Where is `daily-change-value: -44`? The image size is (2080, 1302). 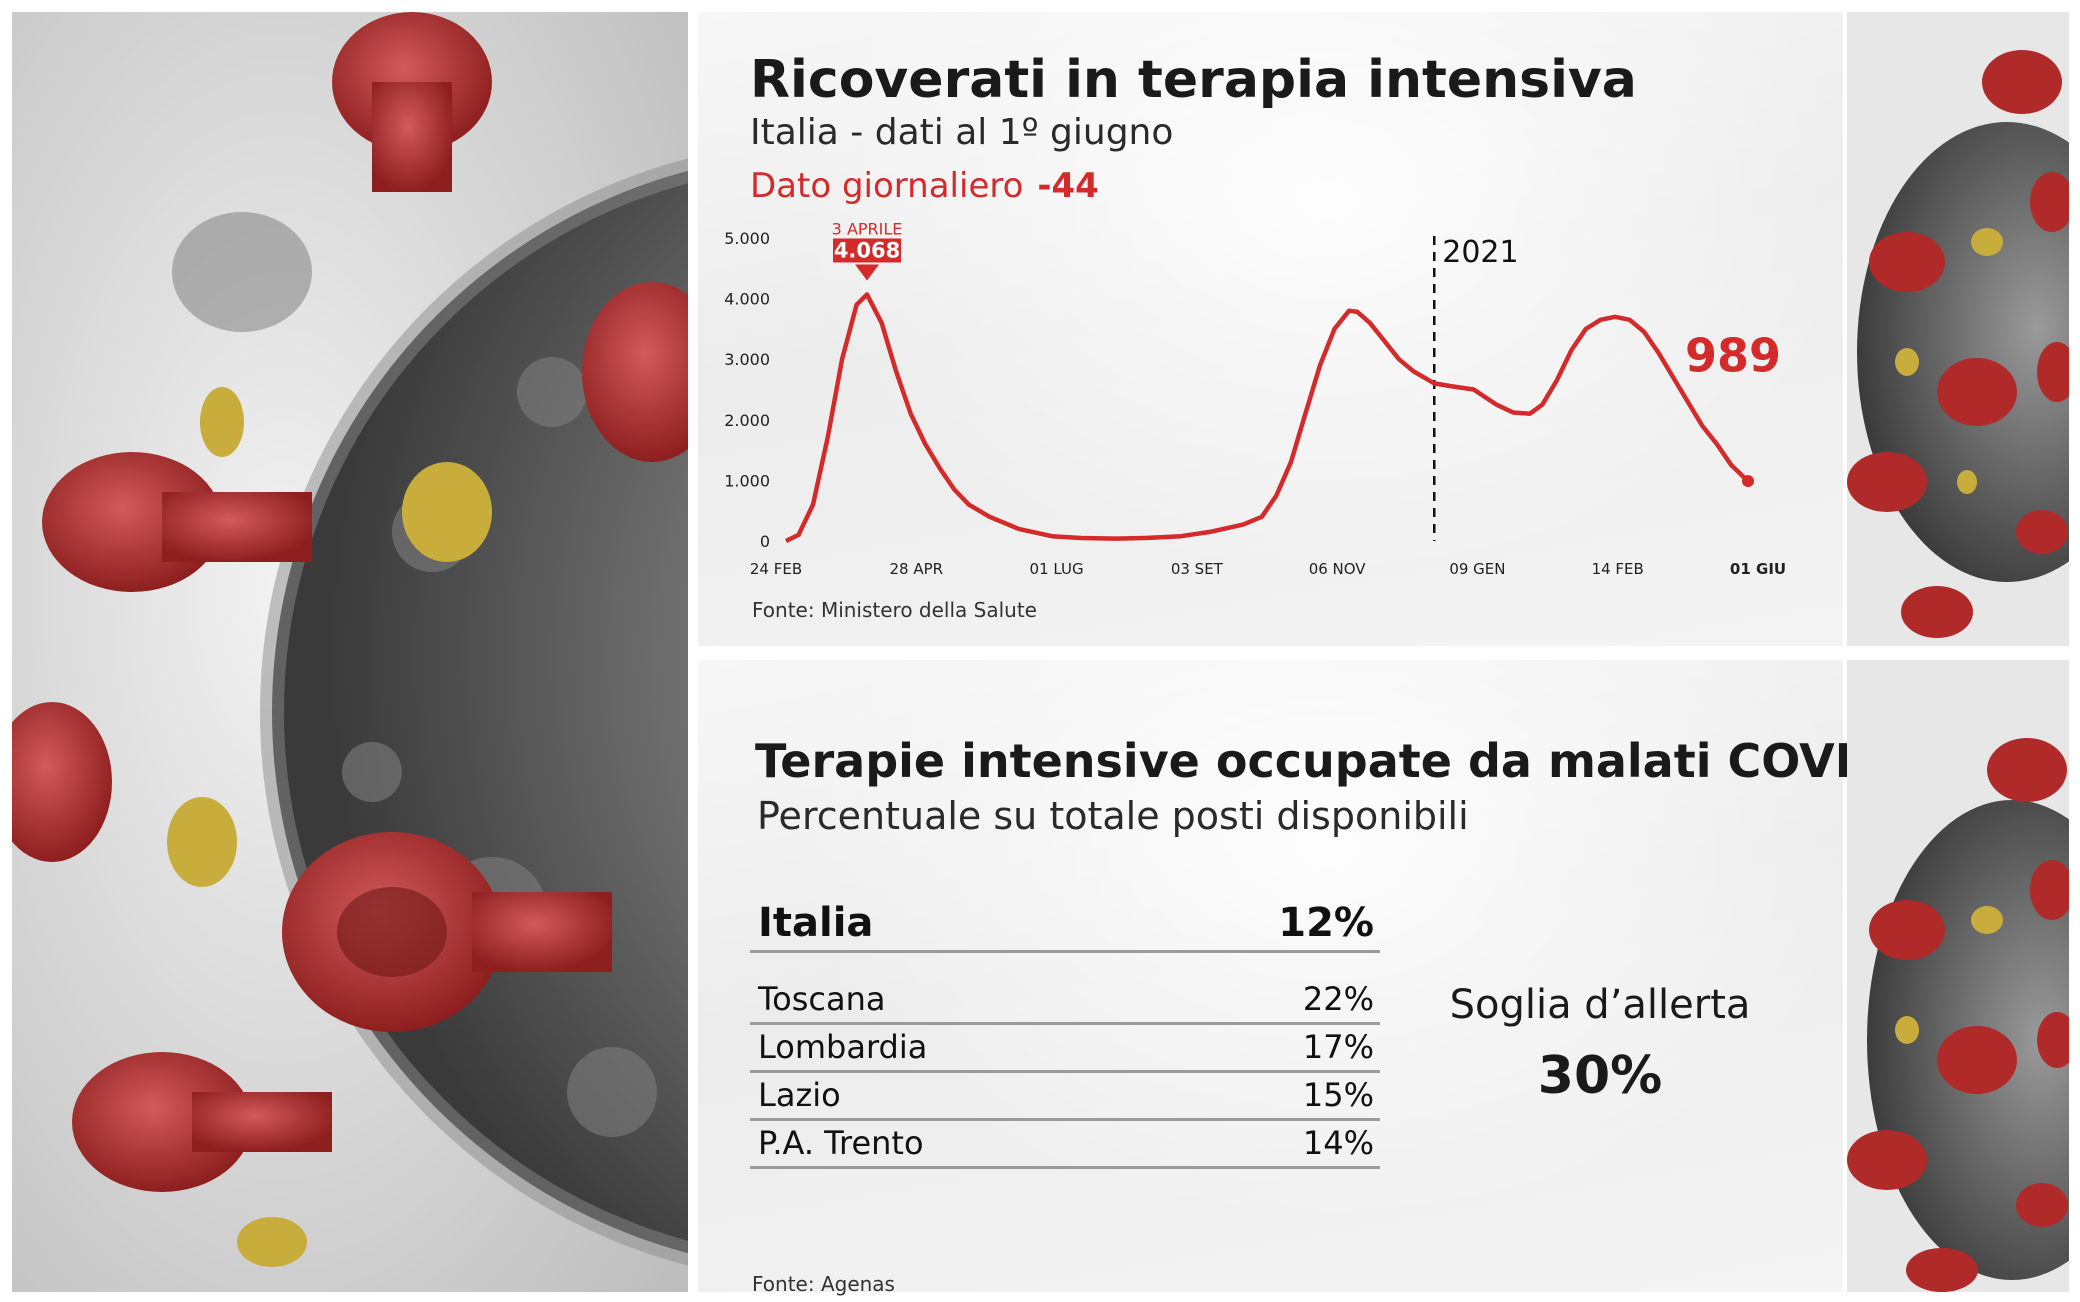
daily-change-value: -44 is located at coordinates (1068, 186).